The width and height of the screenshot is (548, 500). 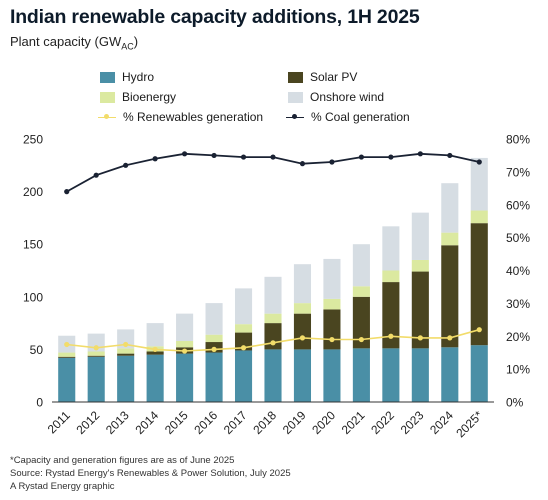 What do you see at coordinates (353, 422) in the screenshot?
I see `x-tick-label: 2021` at bounding box center [353, 422].